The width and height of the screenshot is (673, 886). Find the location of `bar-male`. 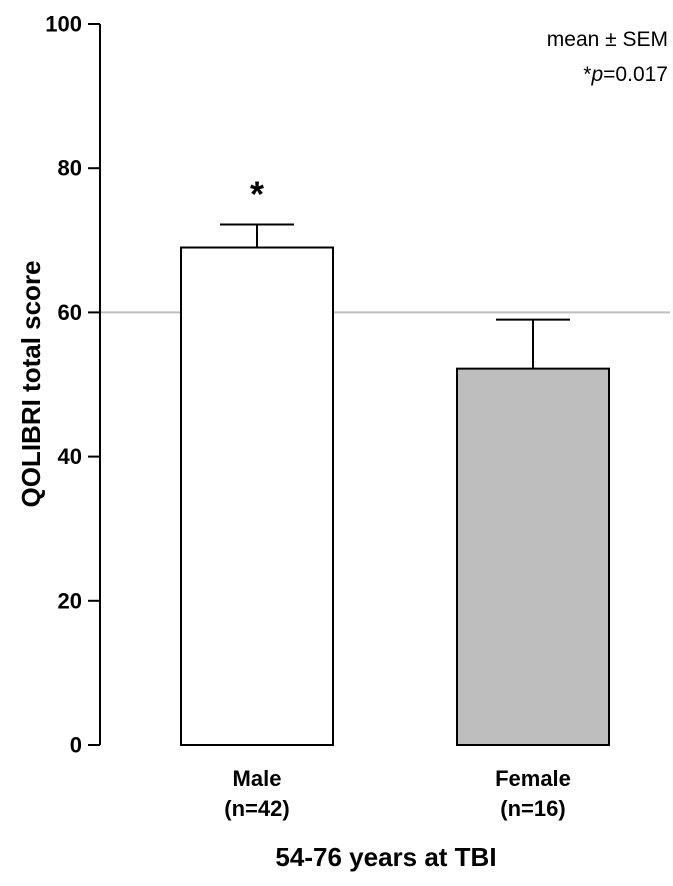

bar-male is located at coordinates (257, 496).